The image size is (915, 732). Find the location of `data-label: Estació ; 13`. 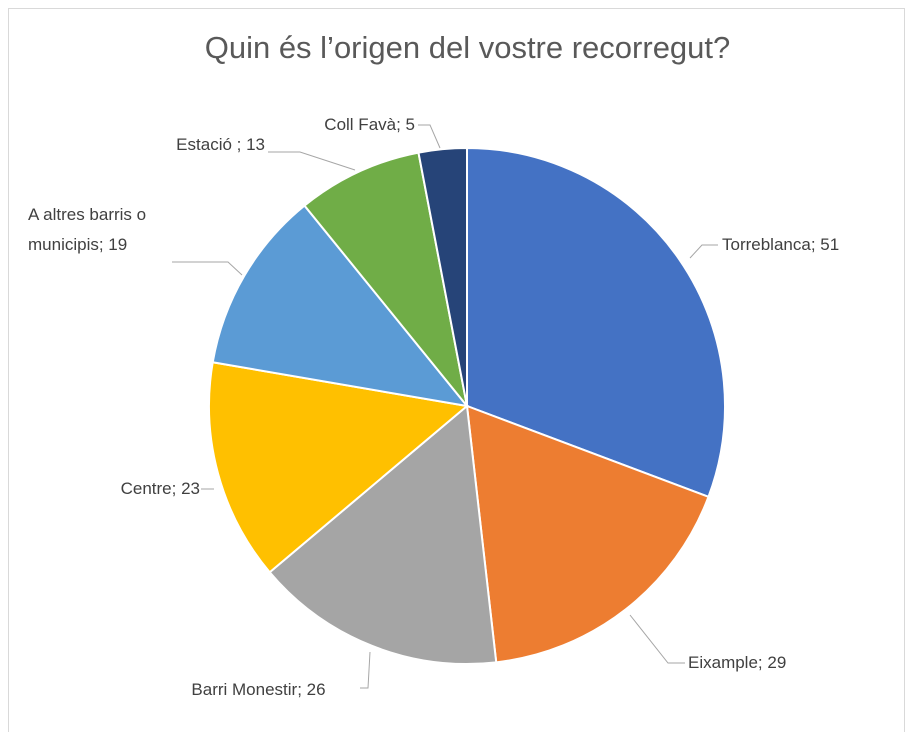

data-label: Estació ; 13 is located at coordinates (220, 144).